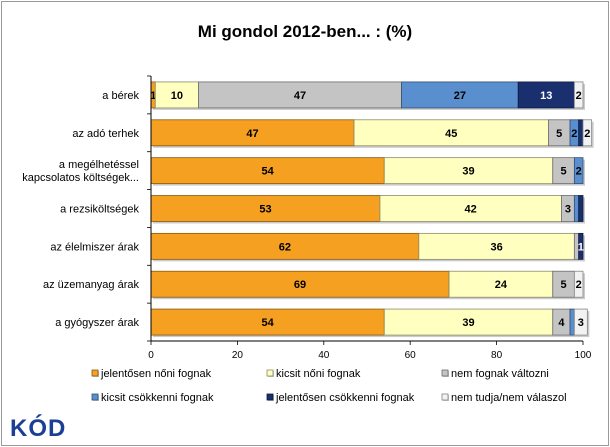  Describe the element at coordinates (91, 285) in the screenshot. I see `category-label: az üzemanyag árak` at that location.